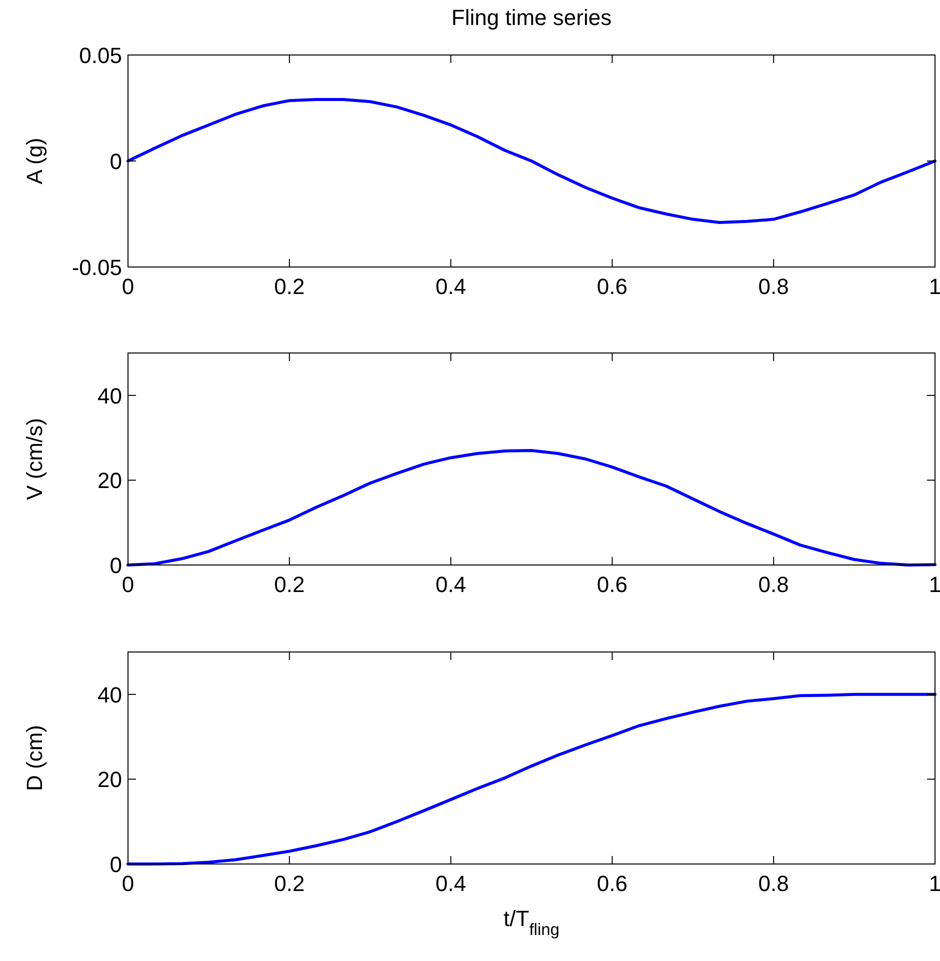 The width and height of the screenshot is (940, 961). What do you see at coordinates (531, 17) in the screenshot?
I see `chart-title: Fling time series` at bounding box center [531, 17].